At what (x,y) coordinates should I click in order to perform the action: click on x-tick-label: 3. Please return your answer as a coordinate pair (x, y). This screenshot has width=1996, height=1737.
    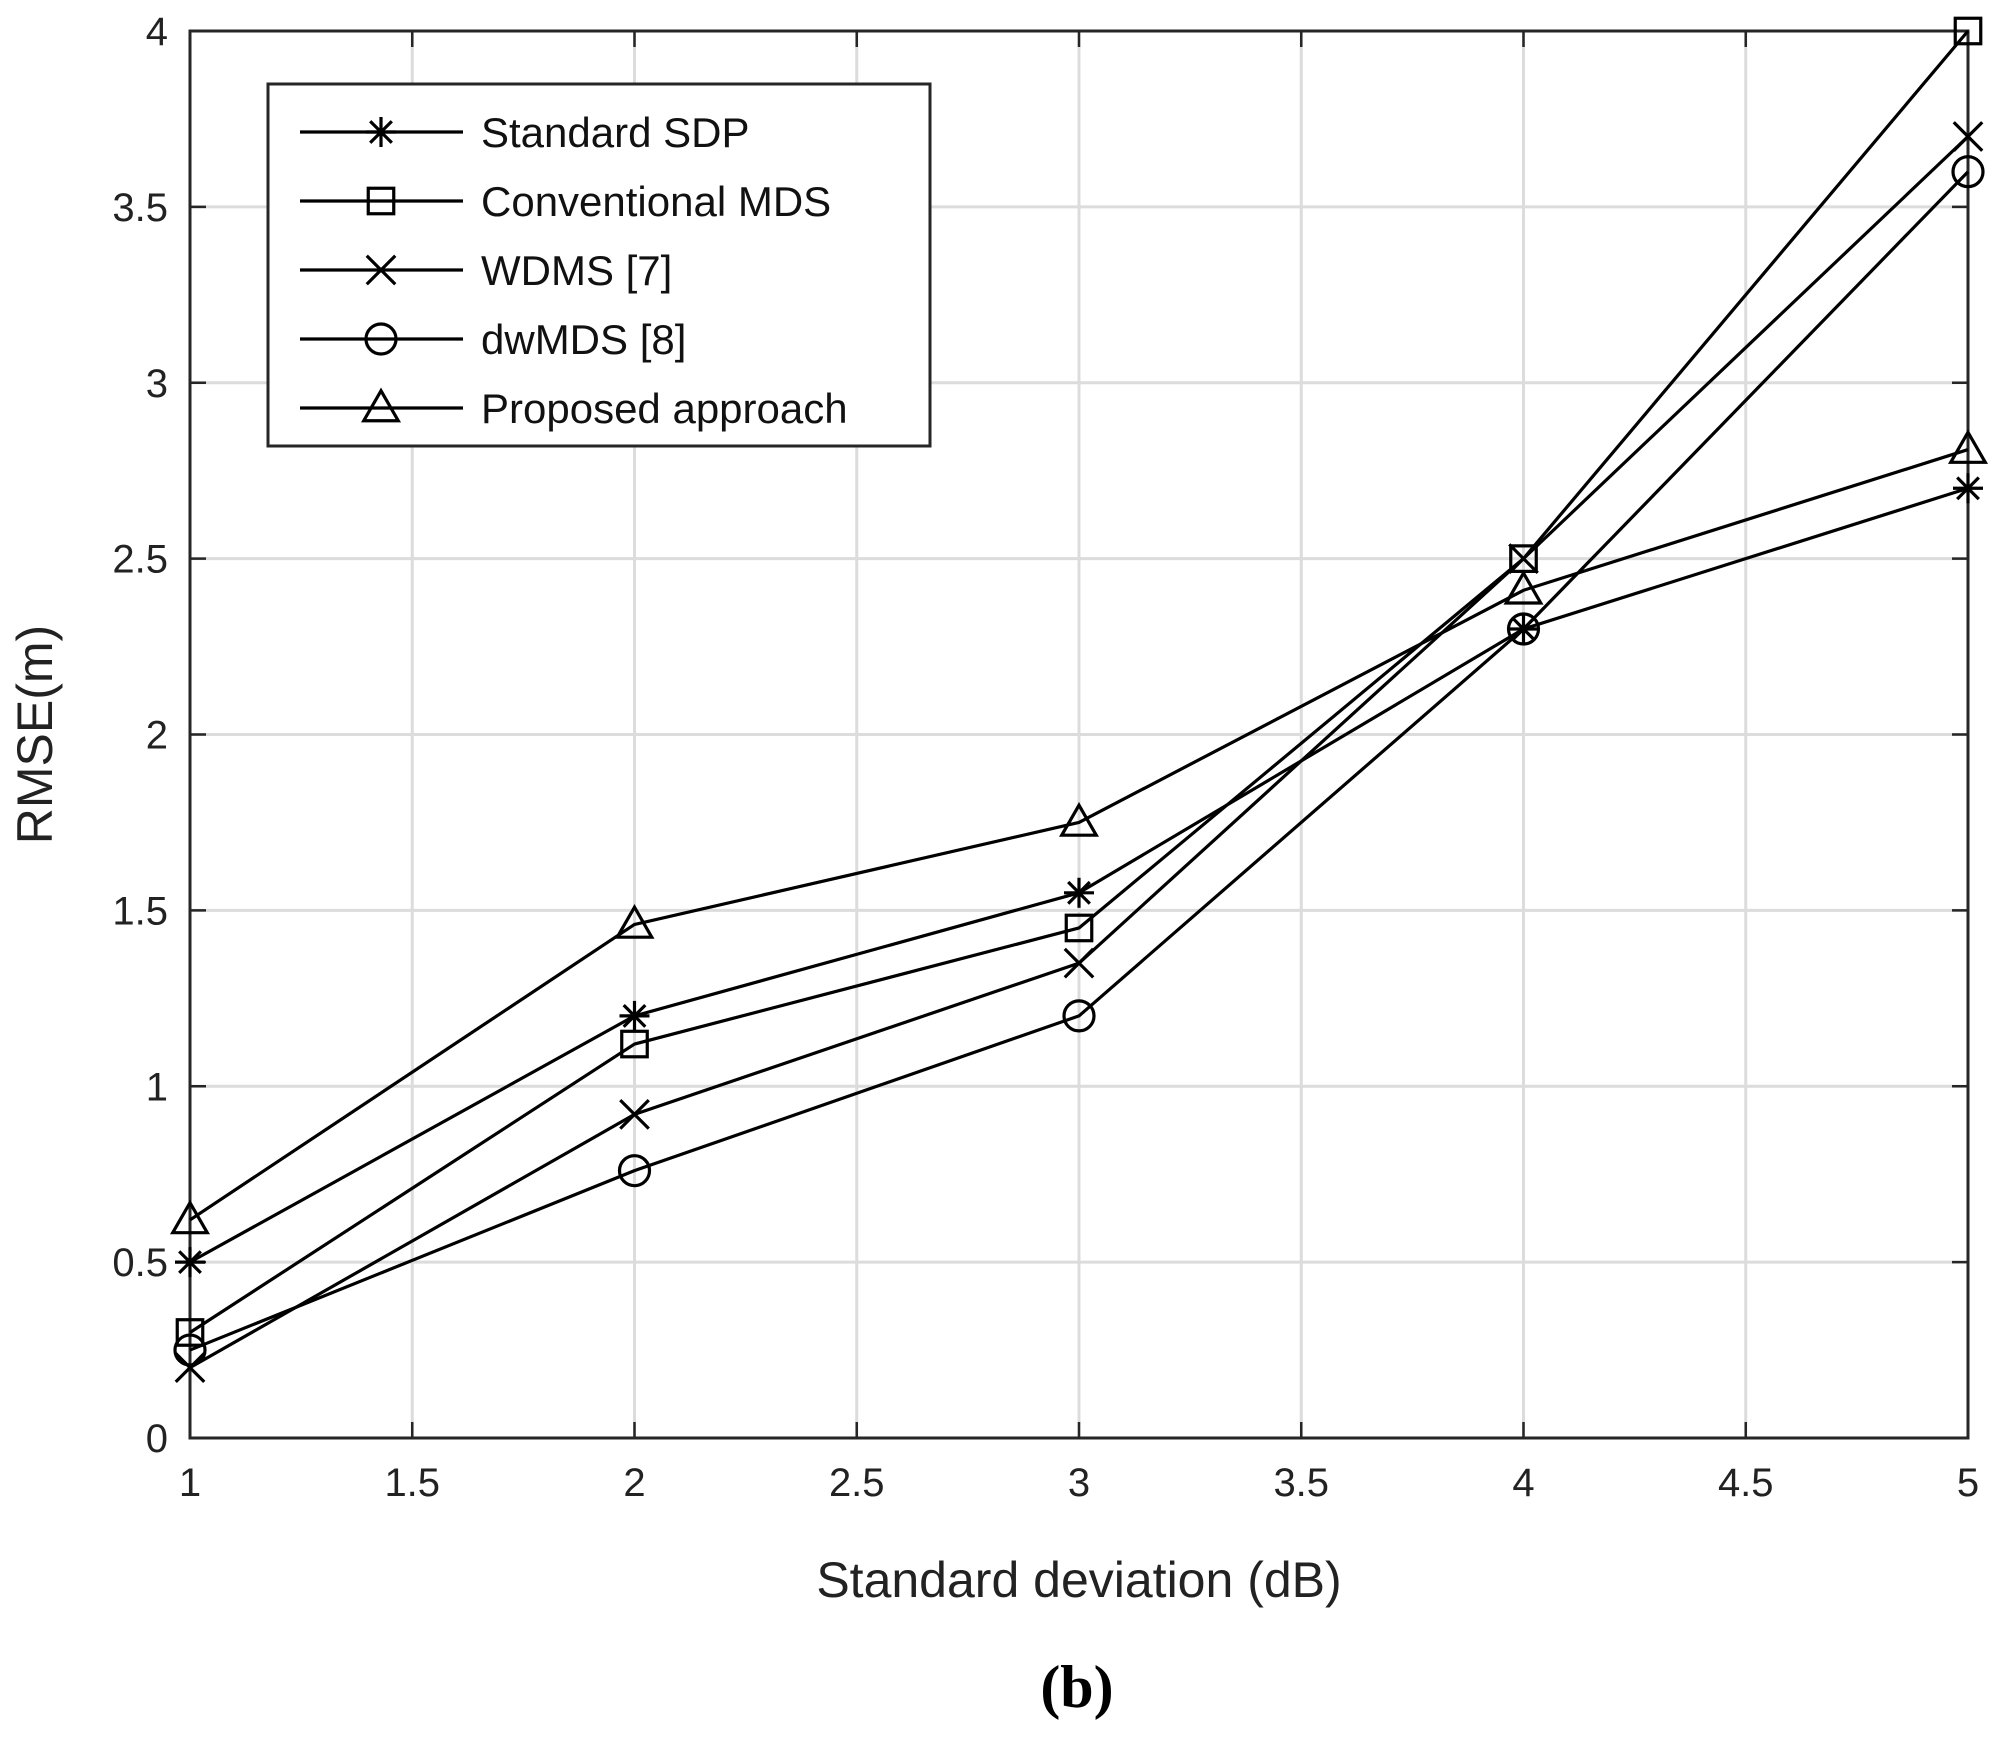
    Looking at the image, I should click on (1079, 1483).